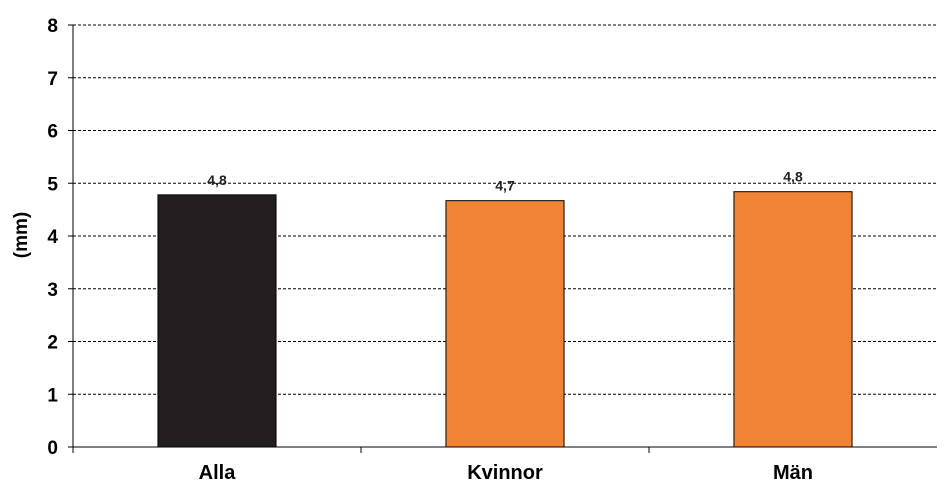 Image resolution: width=946 pixels, height=484 pixels. I want to click on y-axis-label: (mm), so click(21, 235).